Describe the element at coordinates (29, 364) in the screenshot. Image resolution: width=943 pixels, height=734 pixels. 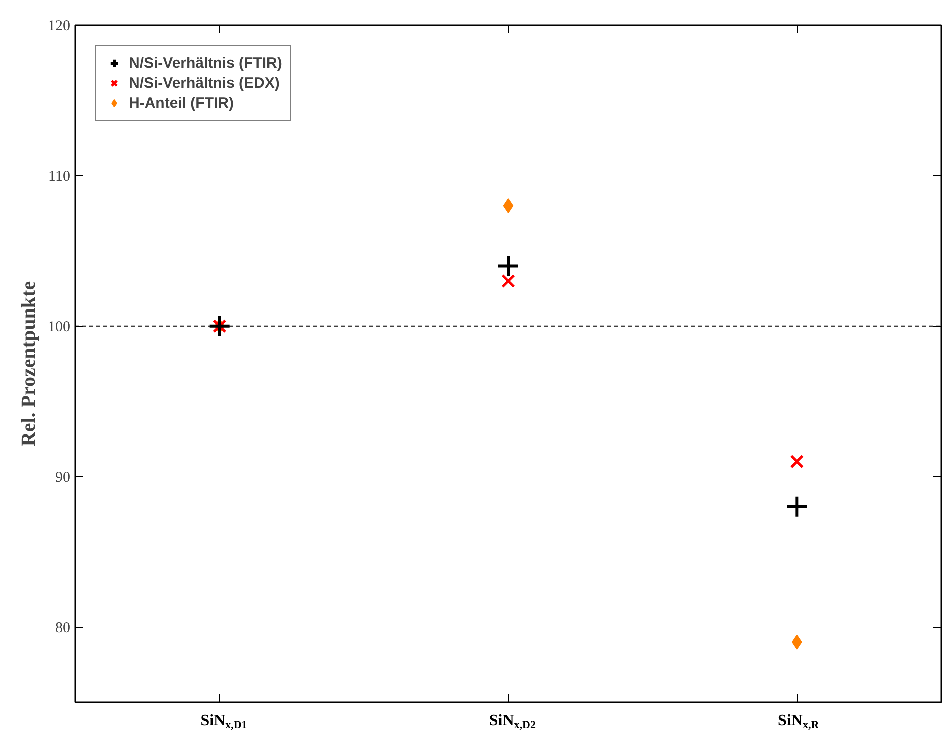
I see `y-axis-title: Rel. Prozentpunkte` at that location.